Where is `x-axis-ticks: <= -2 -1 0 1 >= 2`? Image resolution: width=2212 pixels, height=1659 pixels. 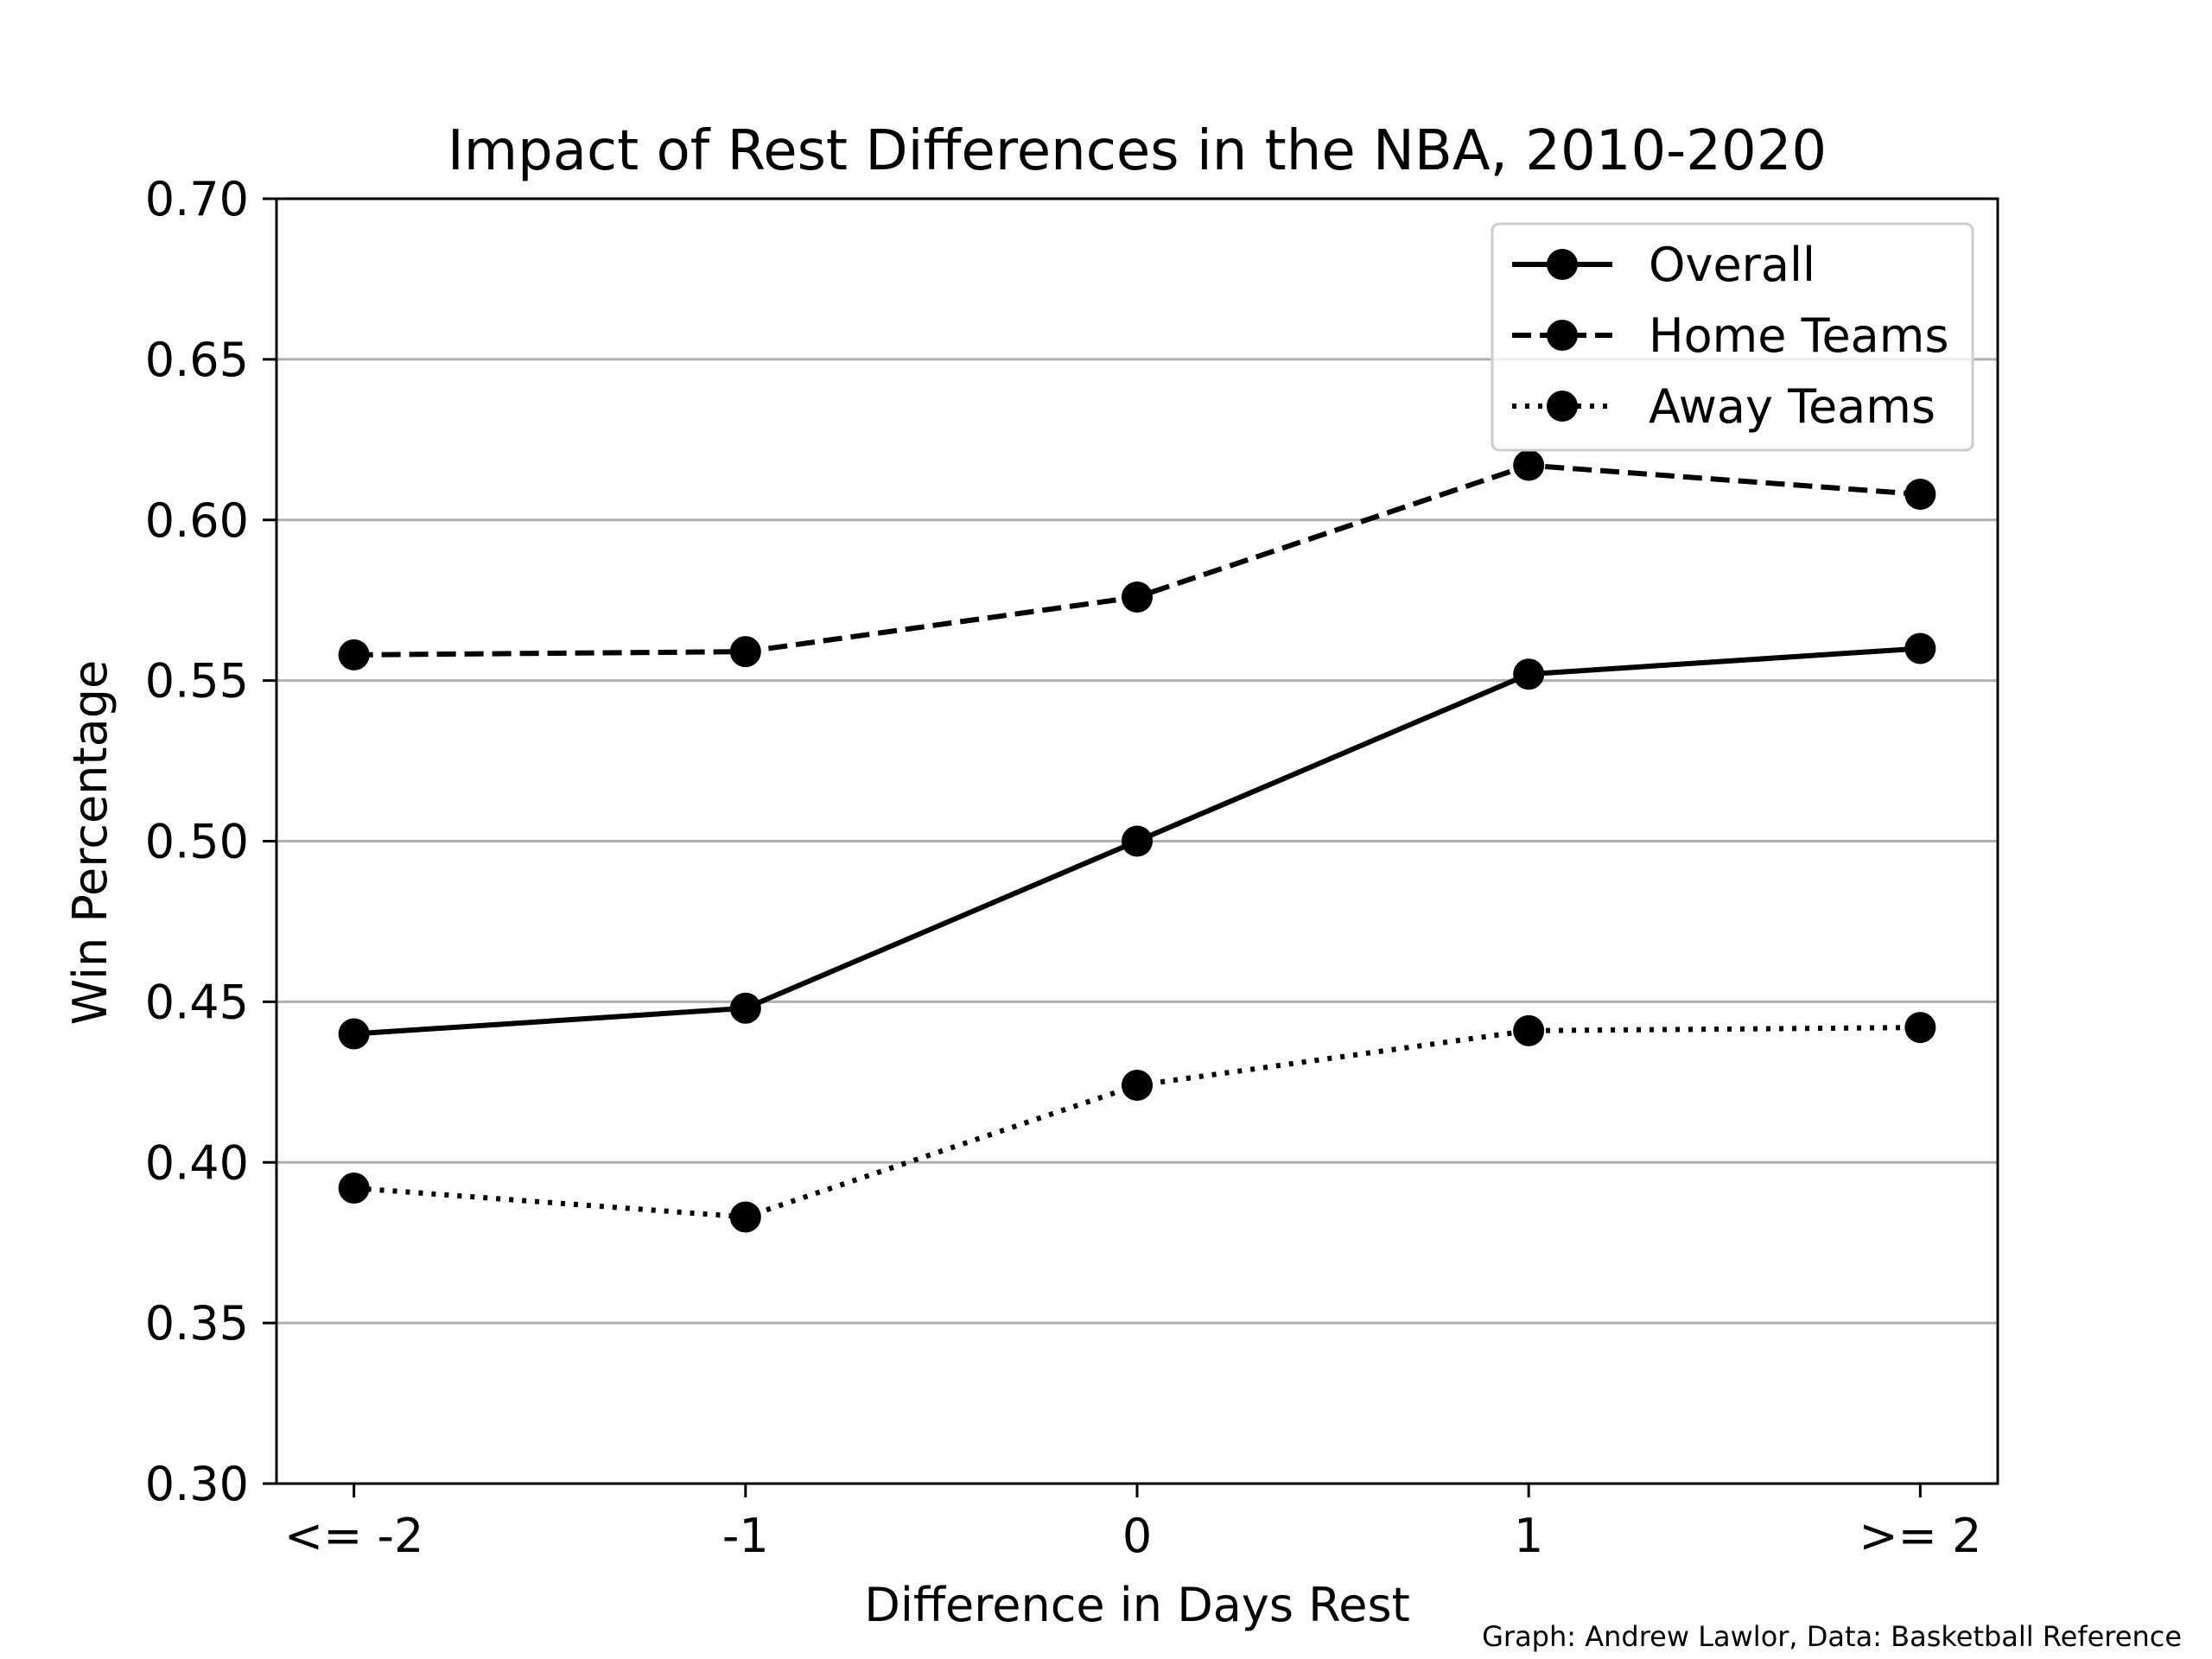 x-axis-ticks: <= -2 -1 0 1 >= 2 is located at coordinates (1132, 1523).